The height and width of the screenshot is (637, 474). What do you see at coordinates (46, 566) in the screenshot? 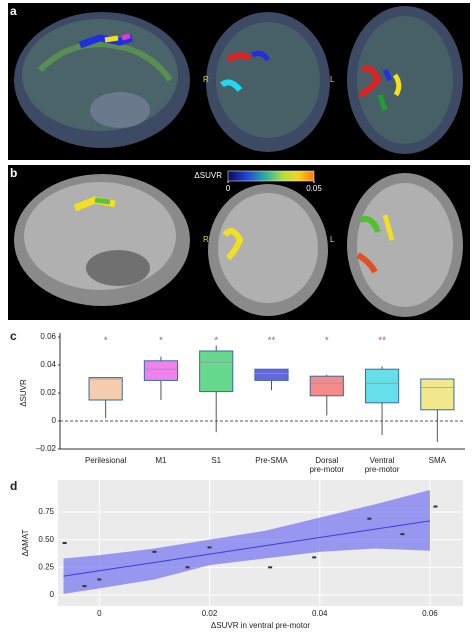
I see `y-tick-label: 0.25` at bounding box center [46, 566].